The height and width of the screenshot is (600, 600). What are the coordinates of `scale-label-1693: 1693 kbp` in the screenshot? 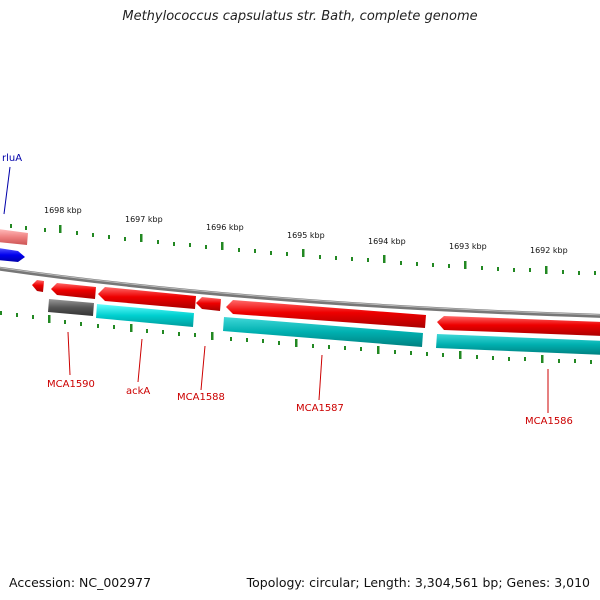 It's located at (468, 246).